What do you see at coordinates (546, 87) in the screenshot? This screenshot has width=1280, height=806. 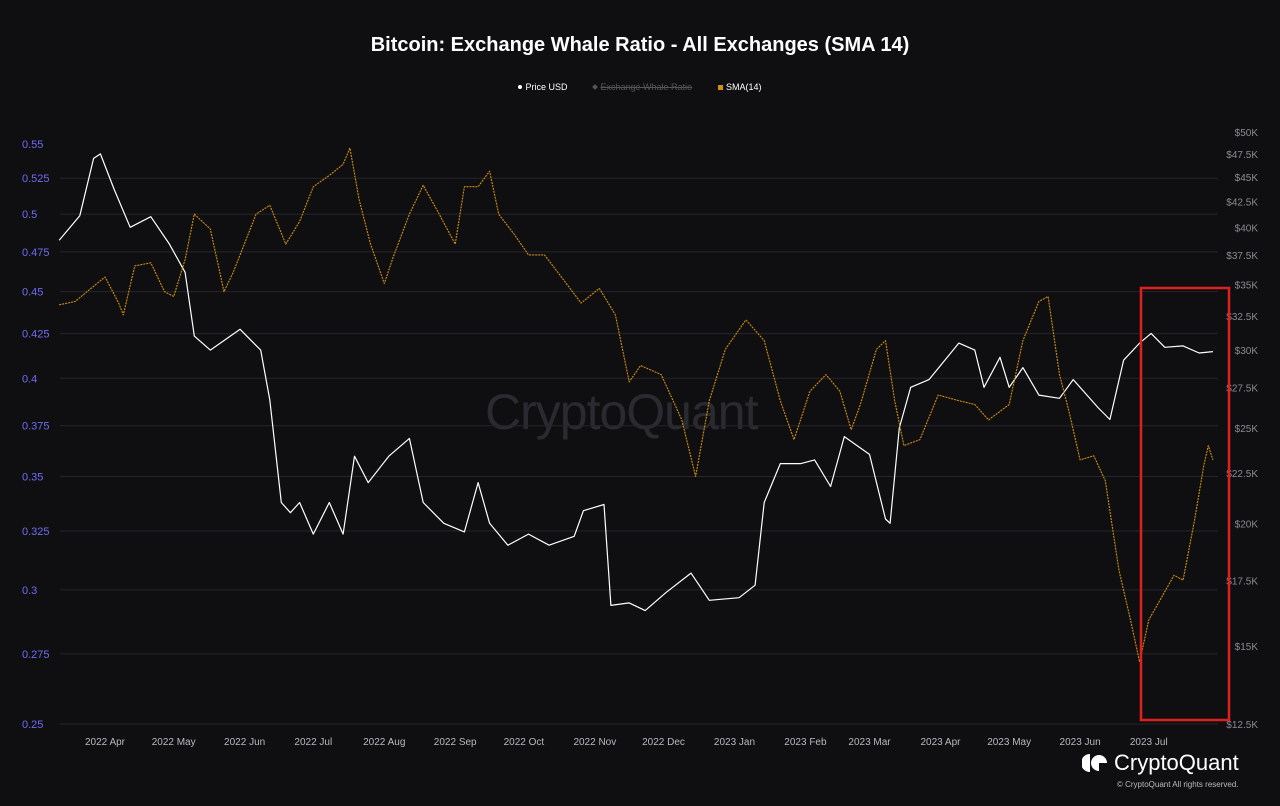 I see `legend-label: Price USD` at bounding box center [546, 87].